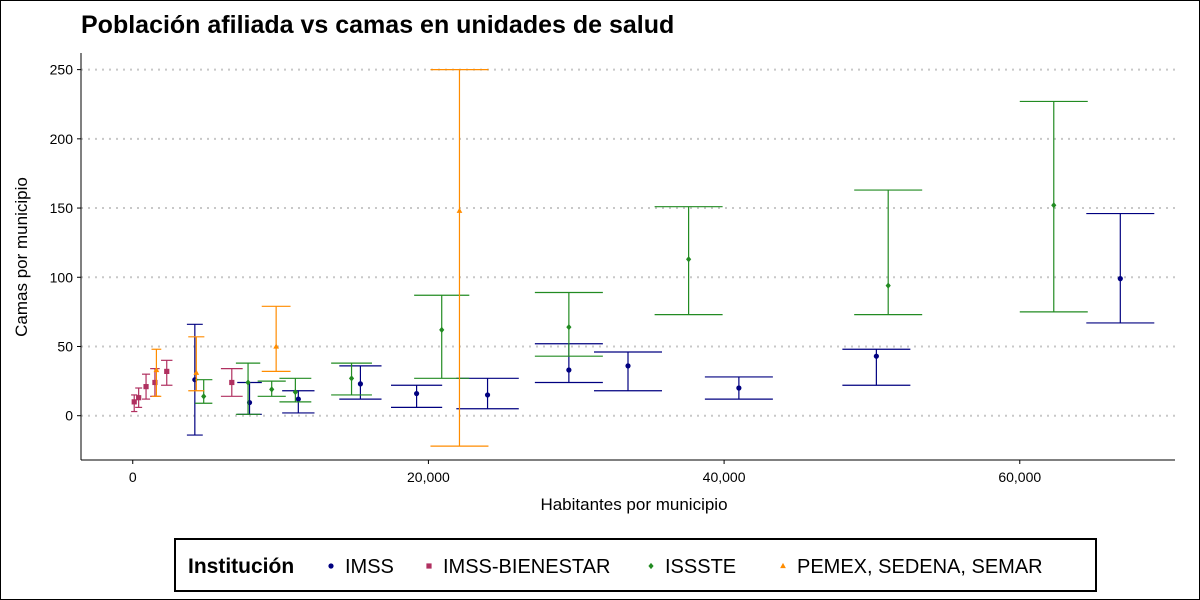  Describe the element at coordinates (65, 243) in the screenshot. I see `y-axis-ticks: 0 50 100 150 200 250` at that location.